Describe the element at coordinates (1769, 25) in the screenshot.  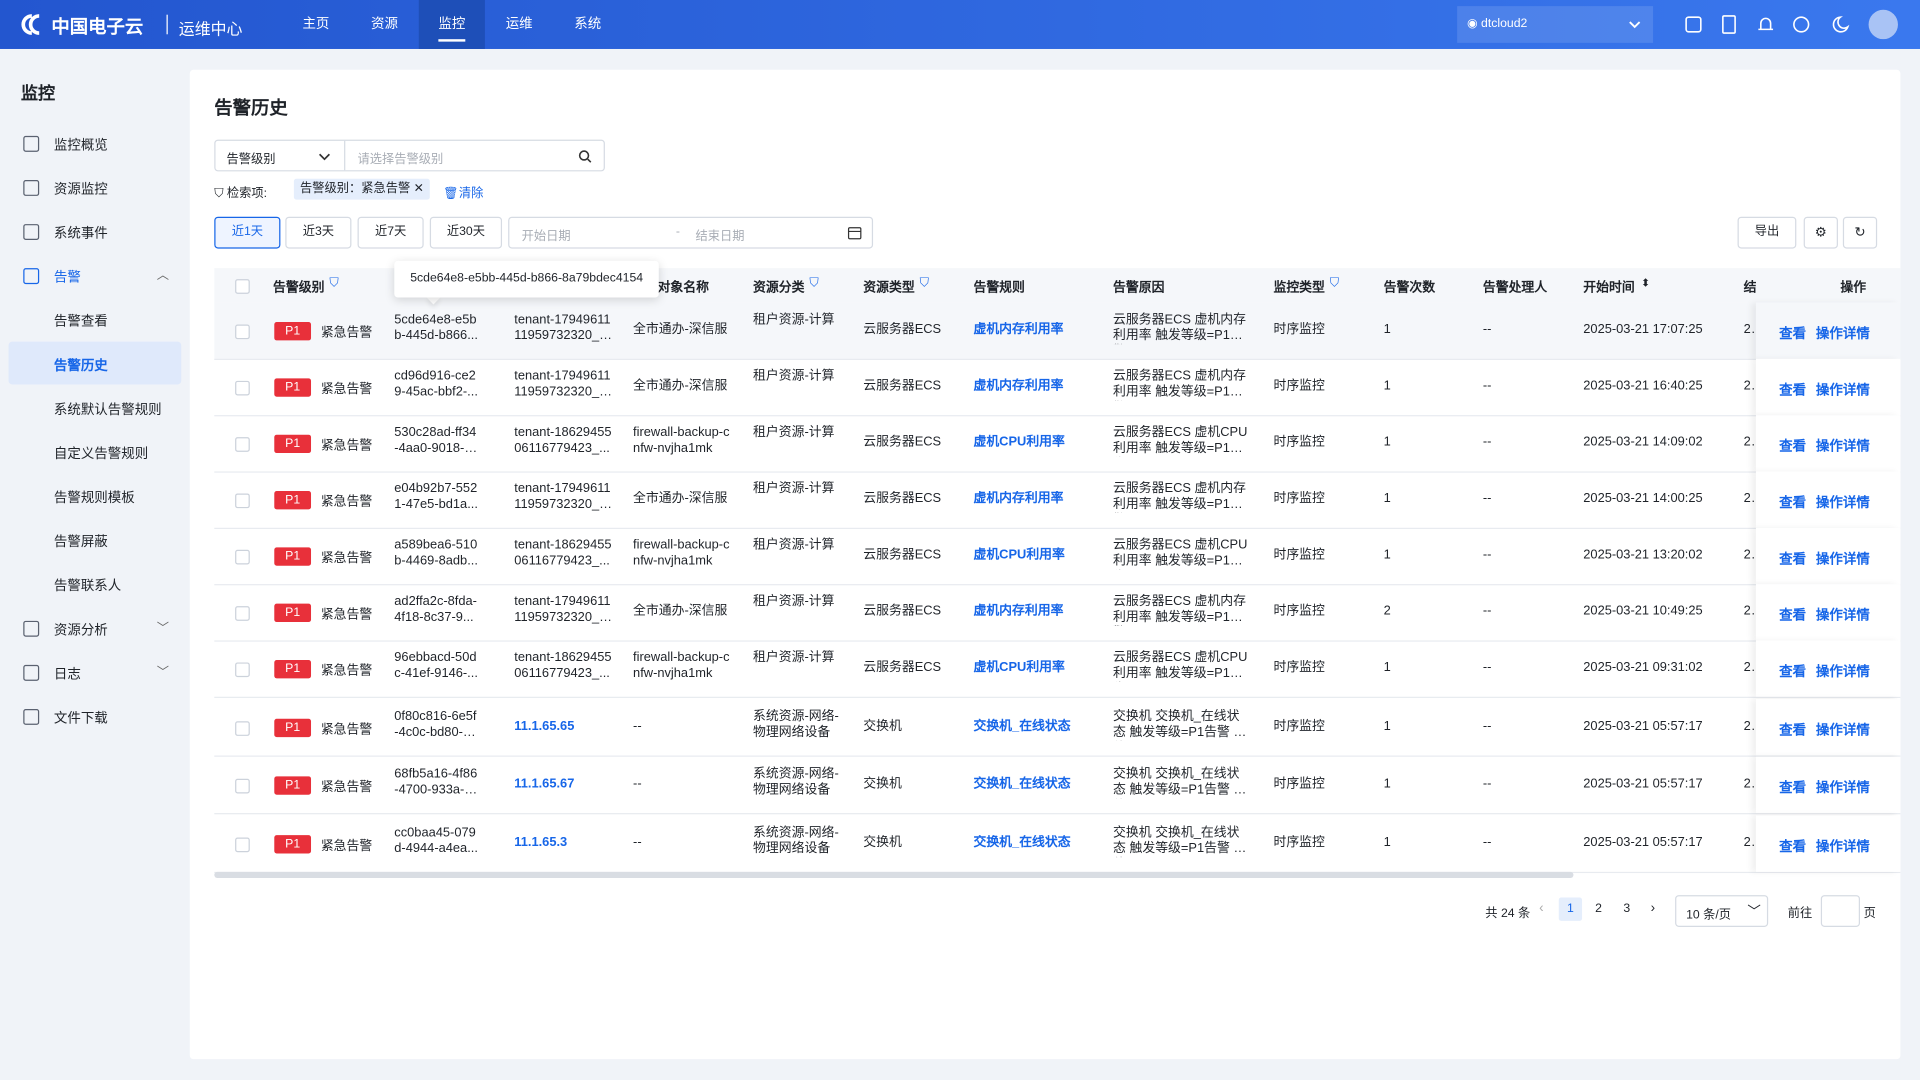
I see `toolbar-icons` at that location.